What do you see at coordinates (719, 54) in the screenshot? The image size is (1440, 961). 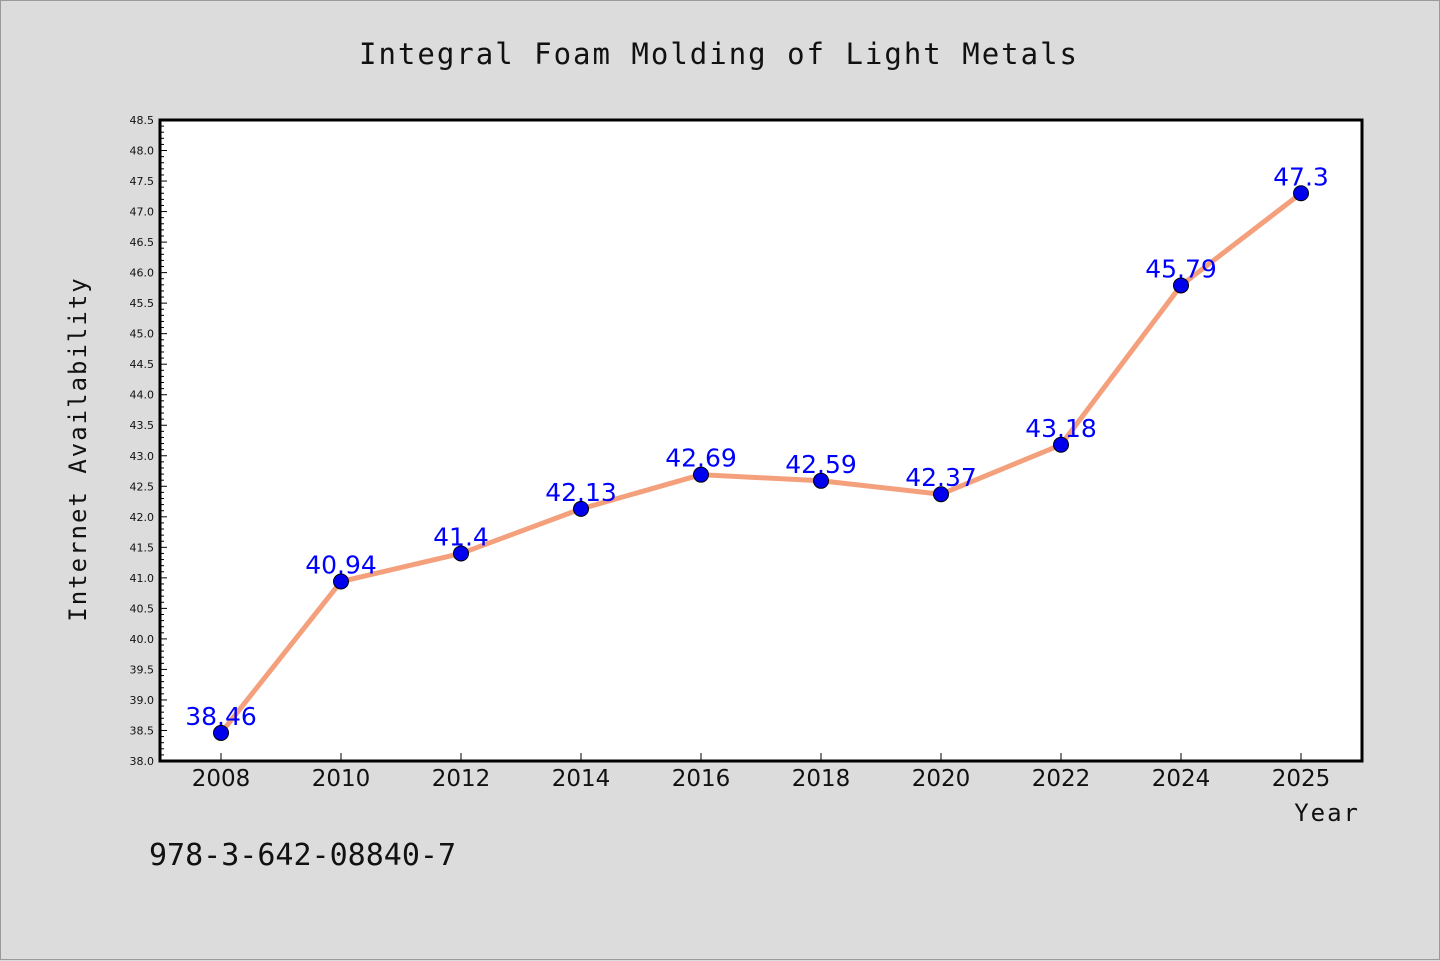 I see `chart-title: Integral Foam Molding of Light Metals` at bounding box center [719, 54].